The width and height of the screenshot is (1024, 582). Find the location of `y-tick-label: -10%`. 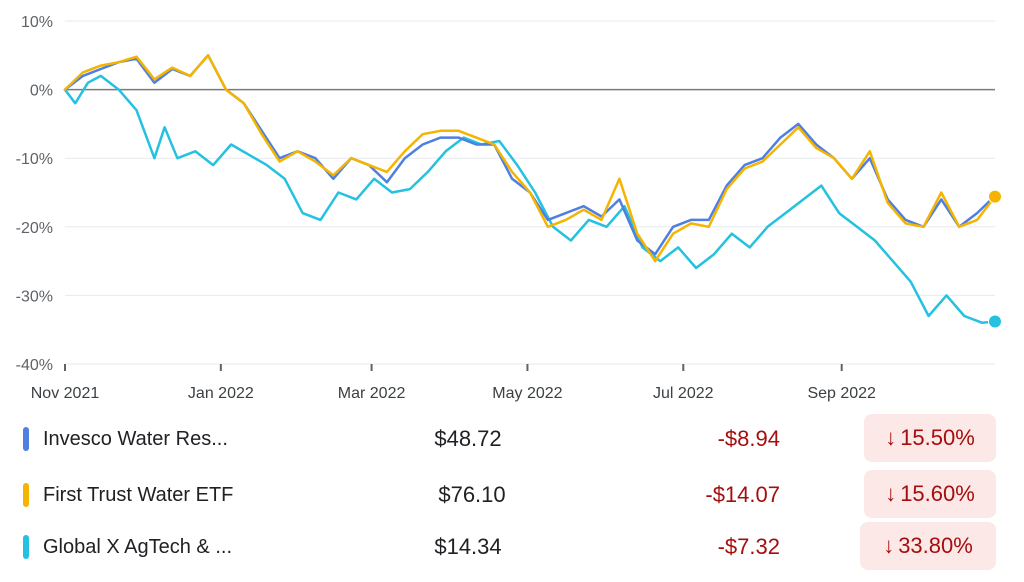

y-tick-label: -10% is located at coordinates (34, 159).